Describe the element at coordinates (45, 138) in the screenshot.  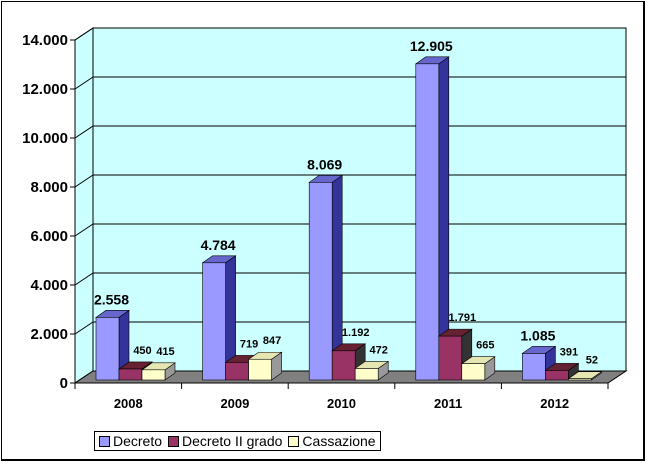
I see `y-tick-label: 10.000` at that location.